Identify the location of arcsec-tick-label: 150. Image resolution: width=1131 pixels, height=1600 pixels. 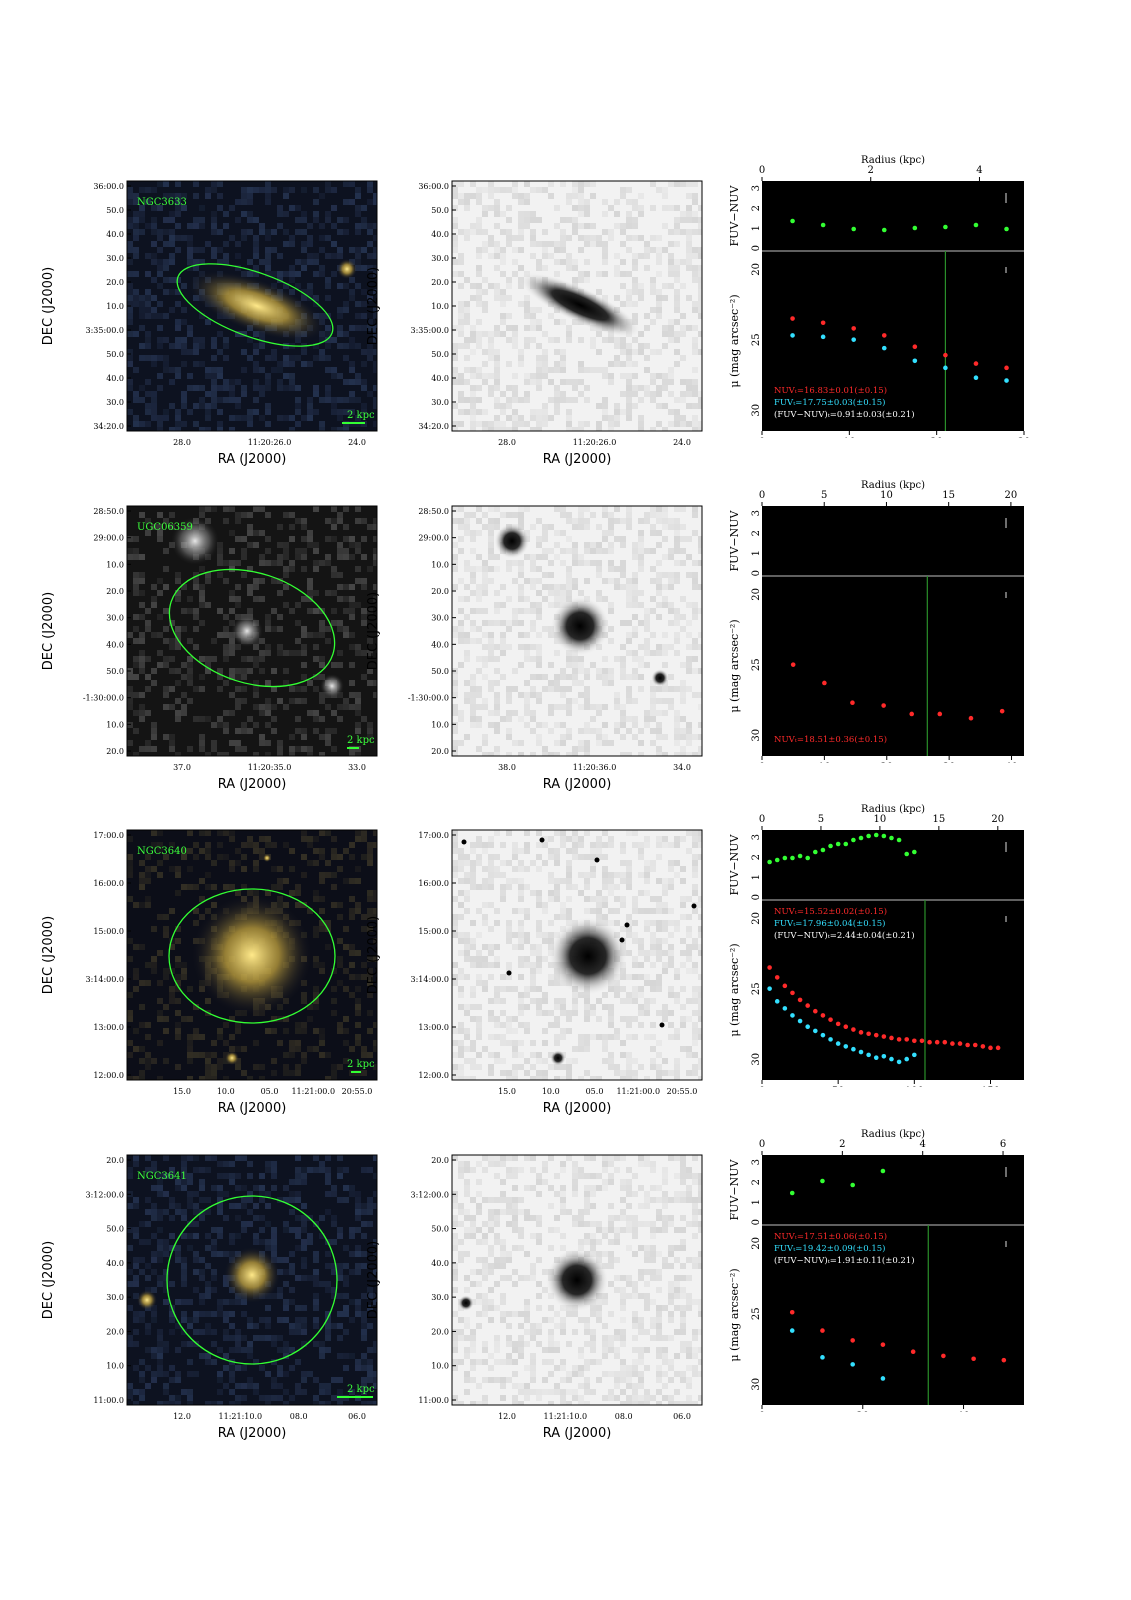
(990, 1086).